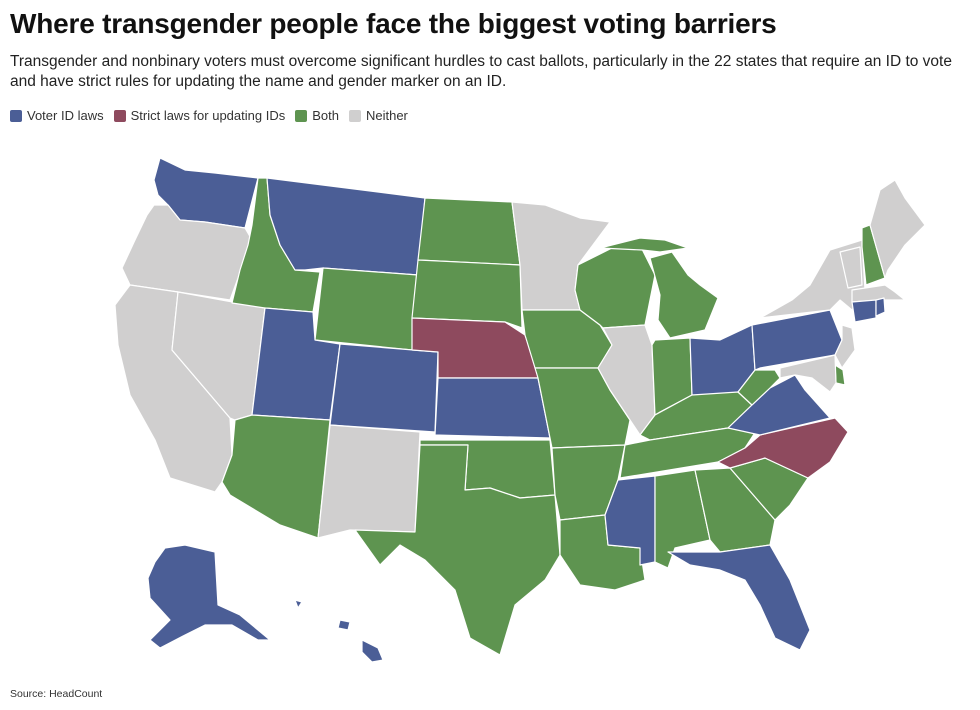 The height and width of the screenshot is (710, 980). Describe the element at coordinates (739, 597) in the screenshot. I see `state-FL` at that location.